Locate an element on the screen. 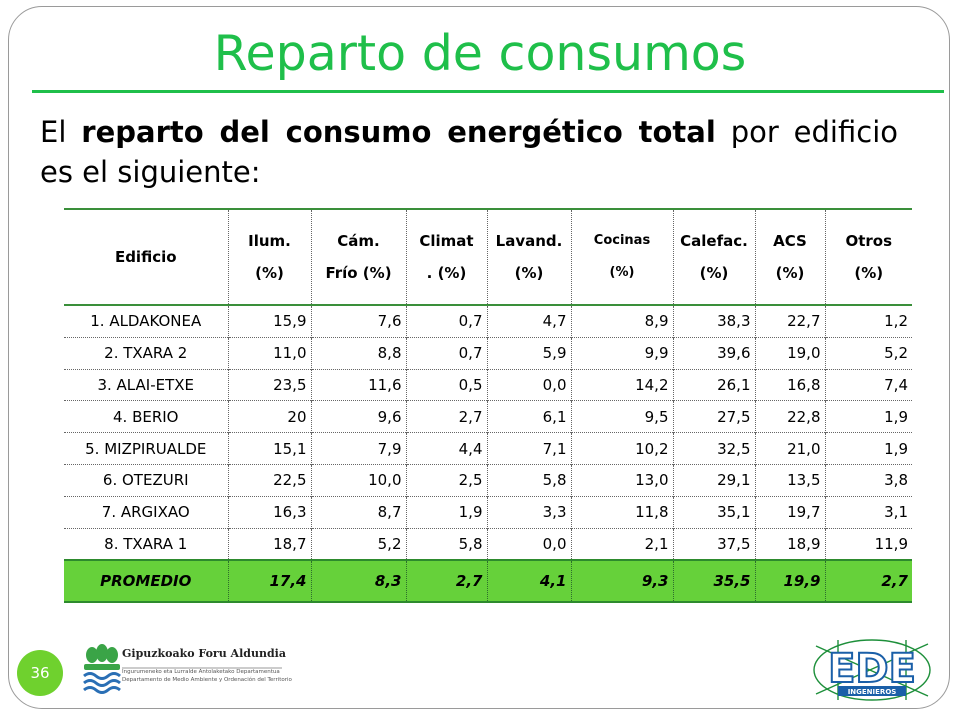 This screenshot has width=960, height=720. value-cell: 6,1 is located at coordinates (528, 416).